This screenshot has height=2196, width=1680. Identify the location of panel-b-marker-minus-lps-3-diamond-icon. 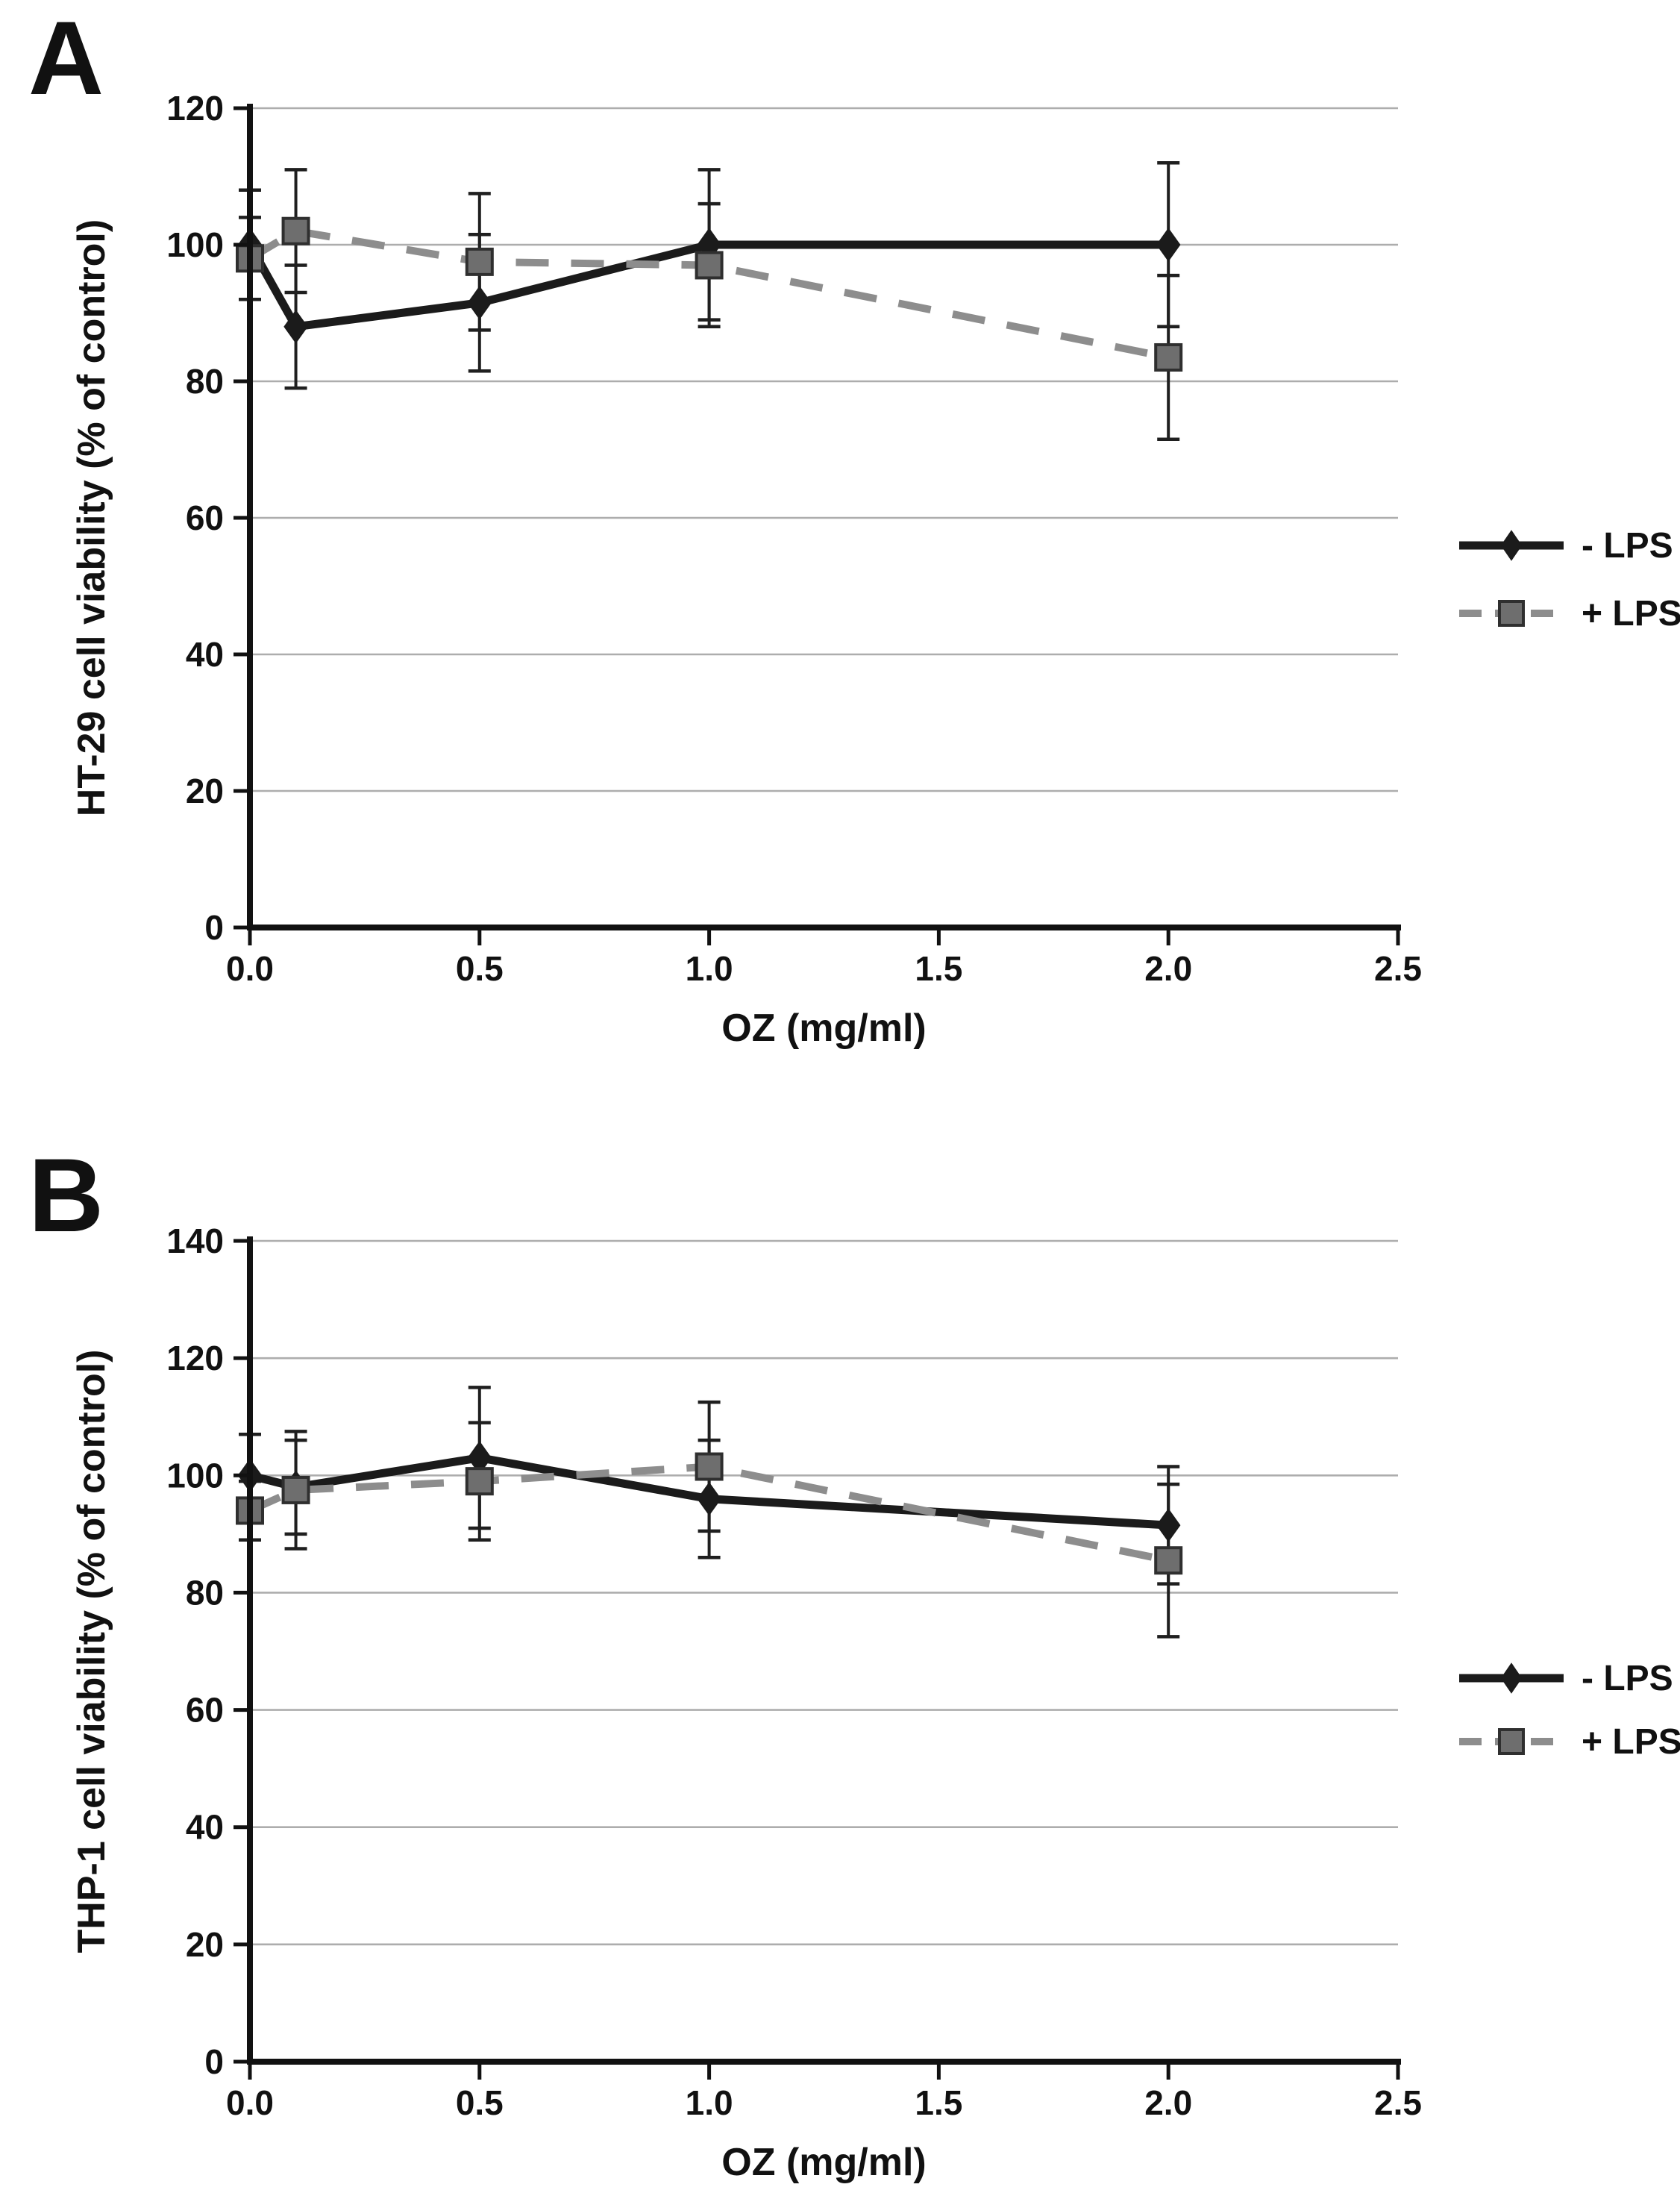
(709, 1498).